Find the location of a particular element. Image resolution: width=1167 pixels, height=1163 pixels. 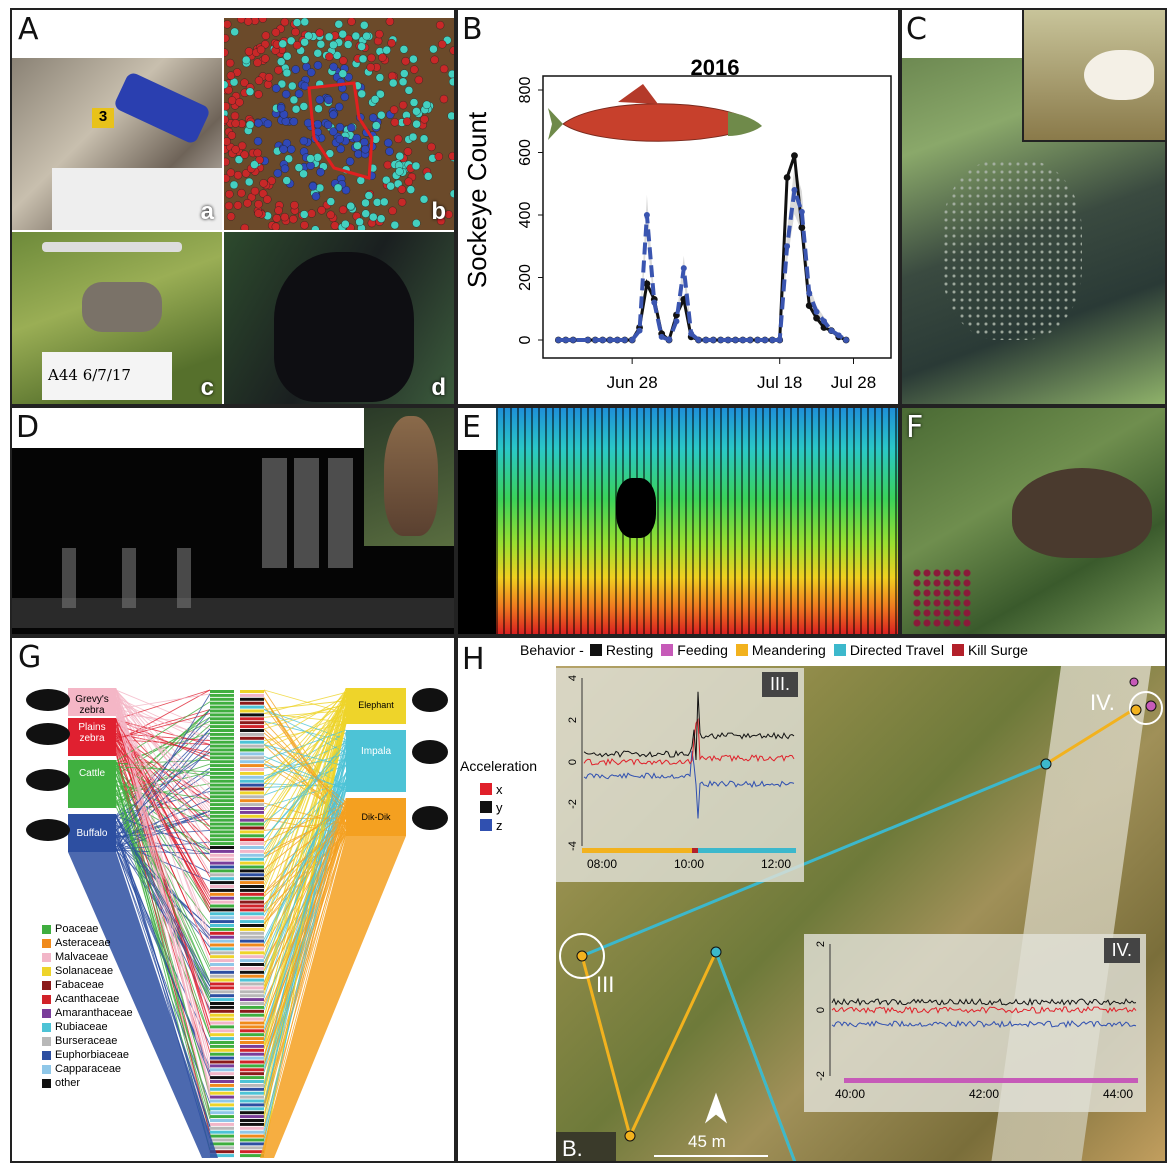

axis-legend-label: z is located at coordinates (499, 825).